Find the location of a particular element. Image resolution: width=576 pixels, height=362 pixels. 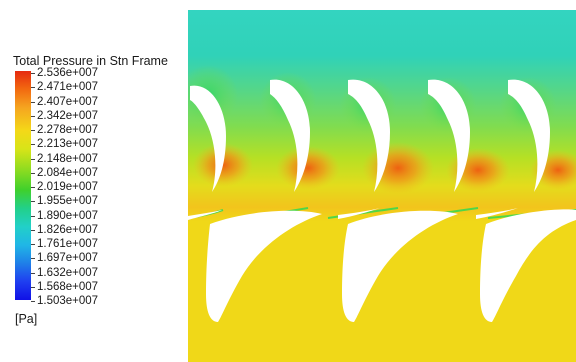

unit-label: [Pa] is located at coordinates (26, 319).